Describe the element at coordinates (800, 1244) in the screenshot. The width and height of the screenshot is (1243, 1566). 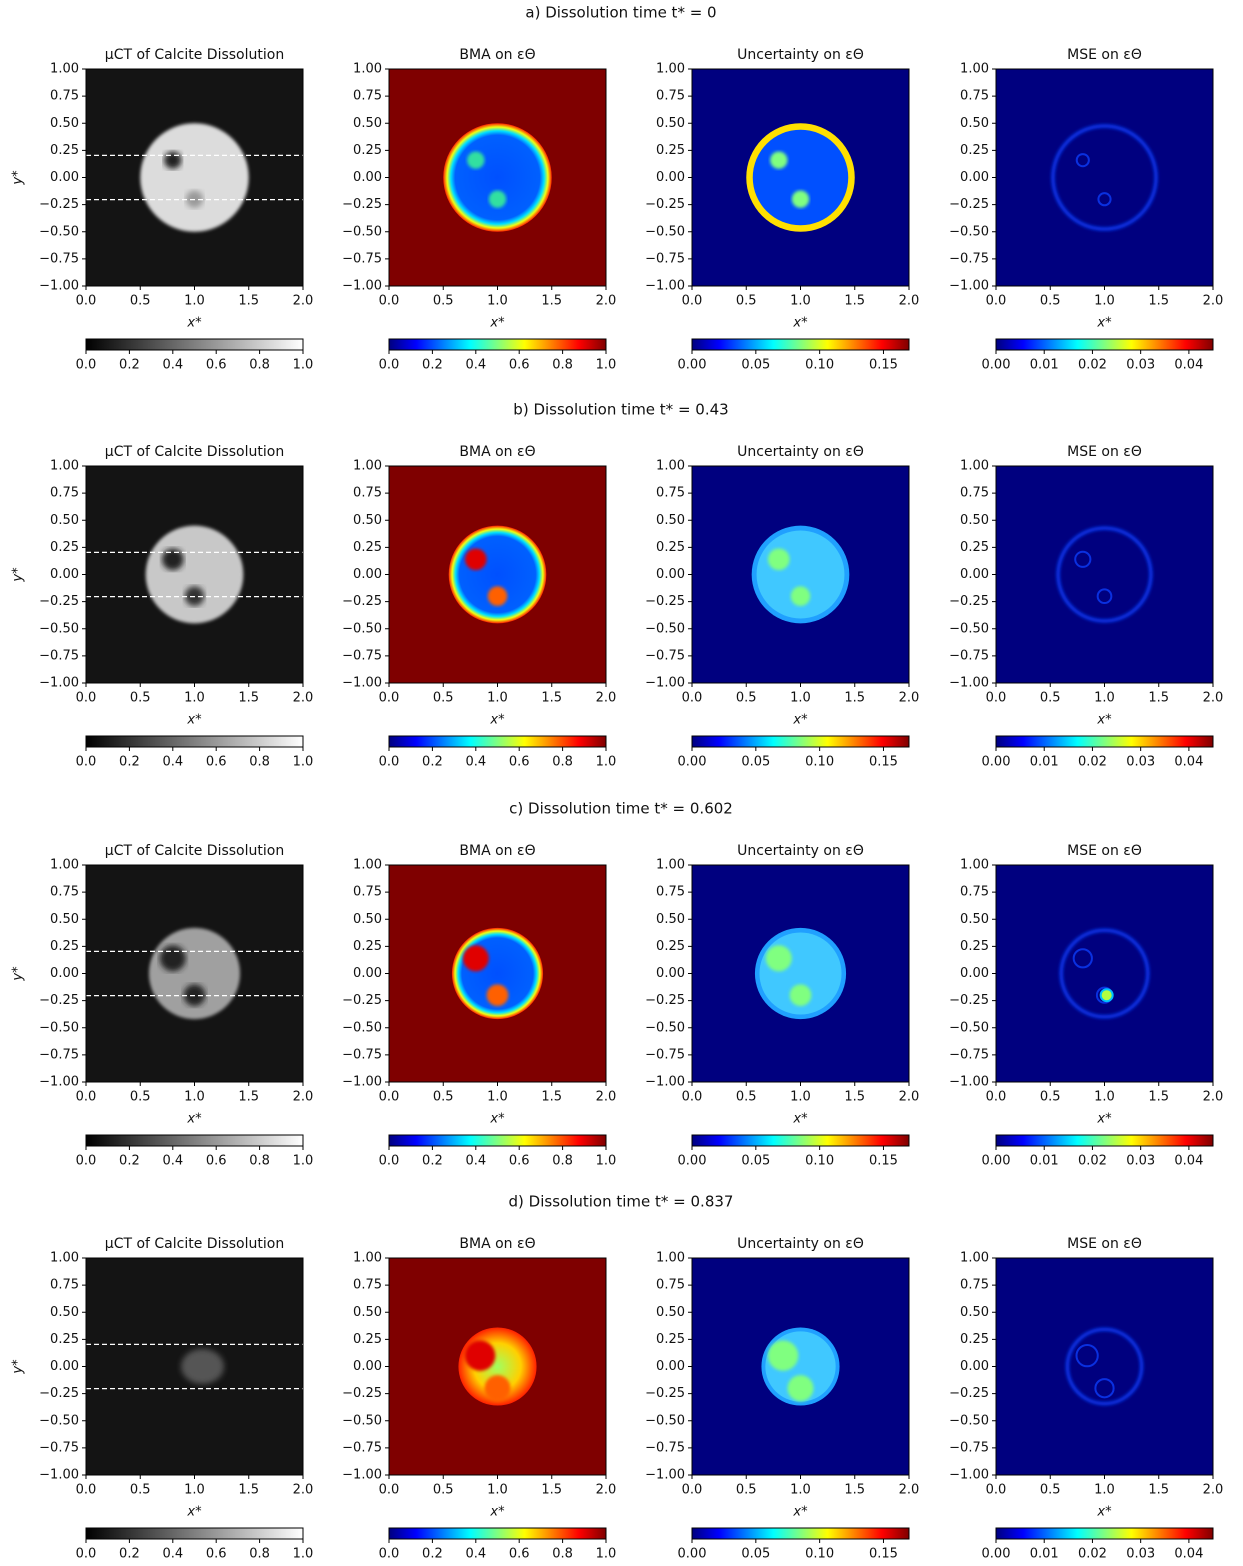
I see `panel-title: Uncertainty on εΘ` at that location.